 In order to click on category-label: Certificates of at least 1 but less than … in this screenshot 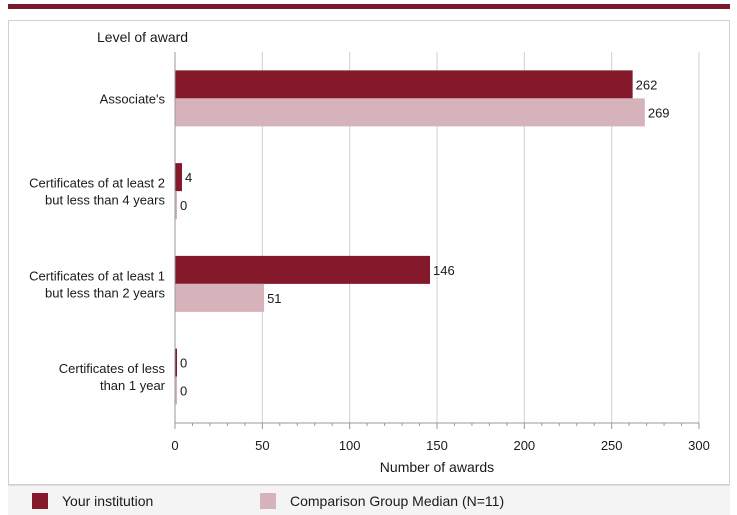, I will do `click(97, 284)`.